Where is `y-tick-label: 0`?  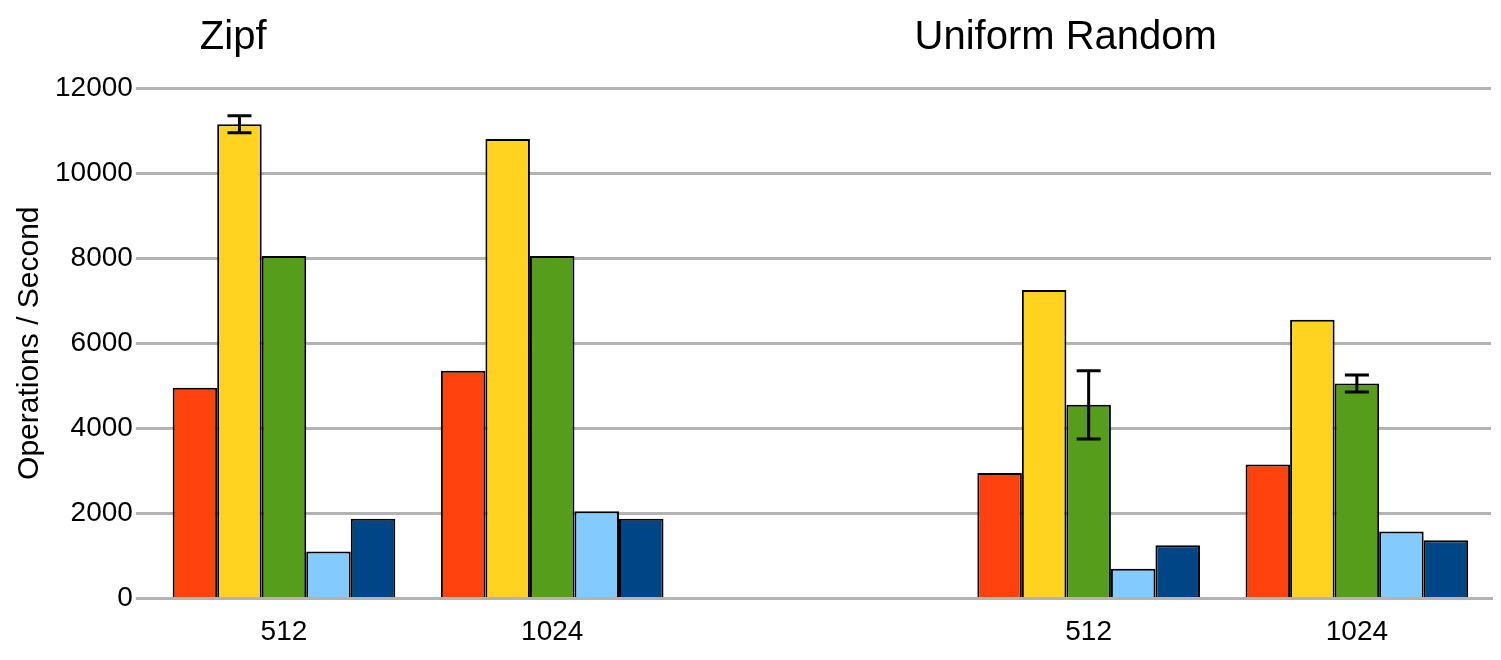
y-tick-label: 0 is located at coordinates (125, 597).